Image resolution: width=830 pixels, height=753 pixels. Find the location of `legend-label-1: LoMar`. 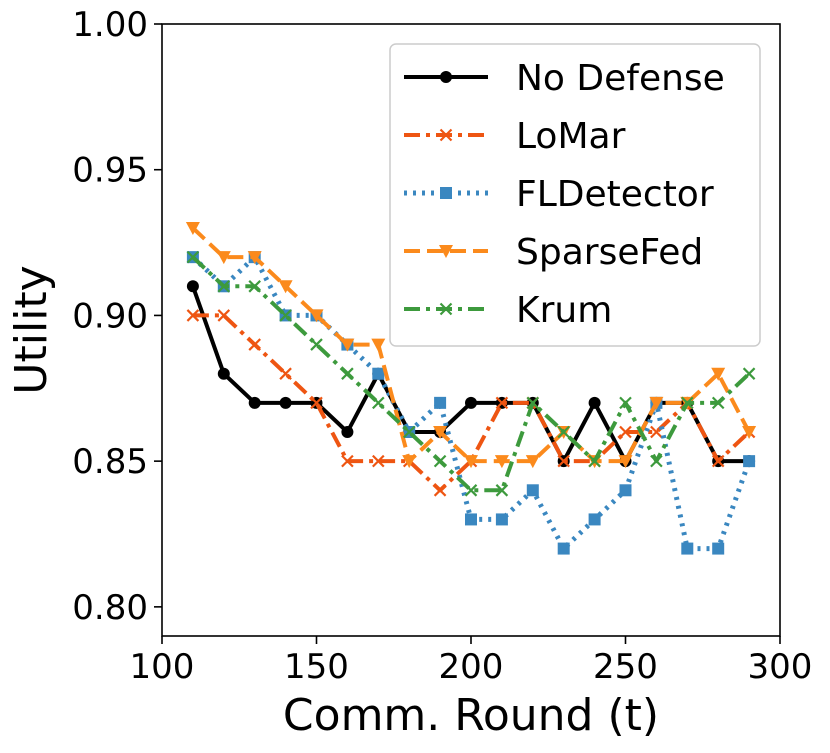

legend-label-1: LoMar is located at coordinates (571, 136).